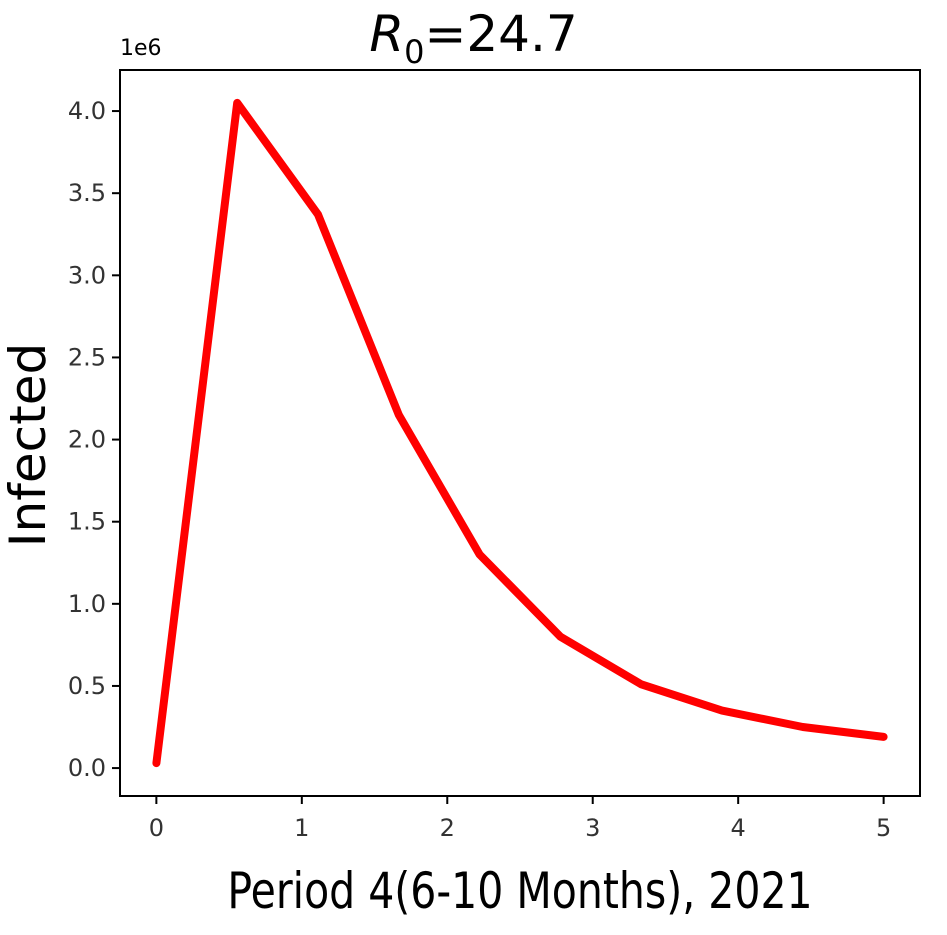 The image size is (947, 935). I want to click on x-tick-label: 4, so click(738, 828).